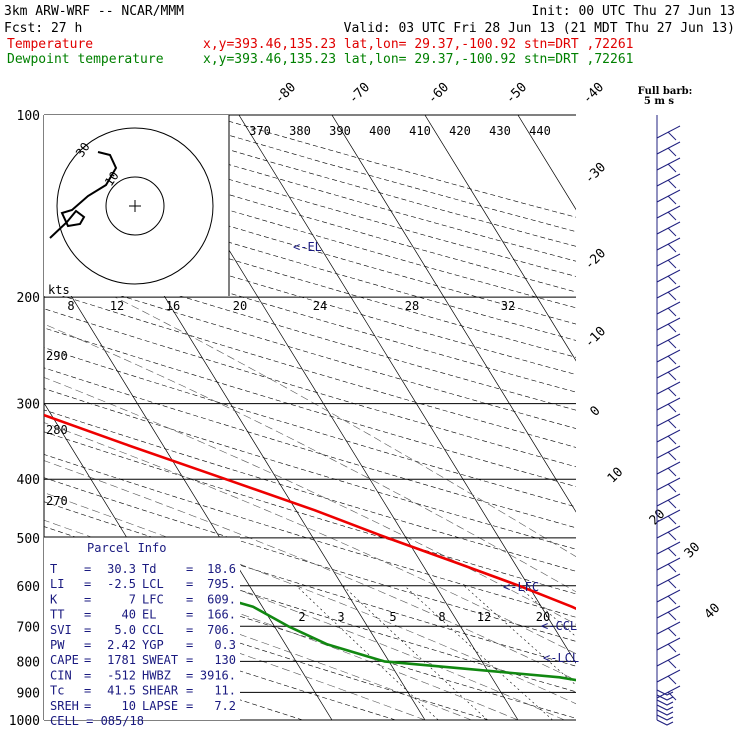 This screenshot has height=740, width=740. What do you see at coordinates (285, 93) in the screenshot?
I see `isotherm-label: -80` at bounding box center [285, 93].